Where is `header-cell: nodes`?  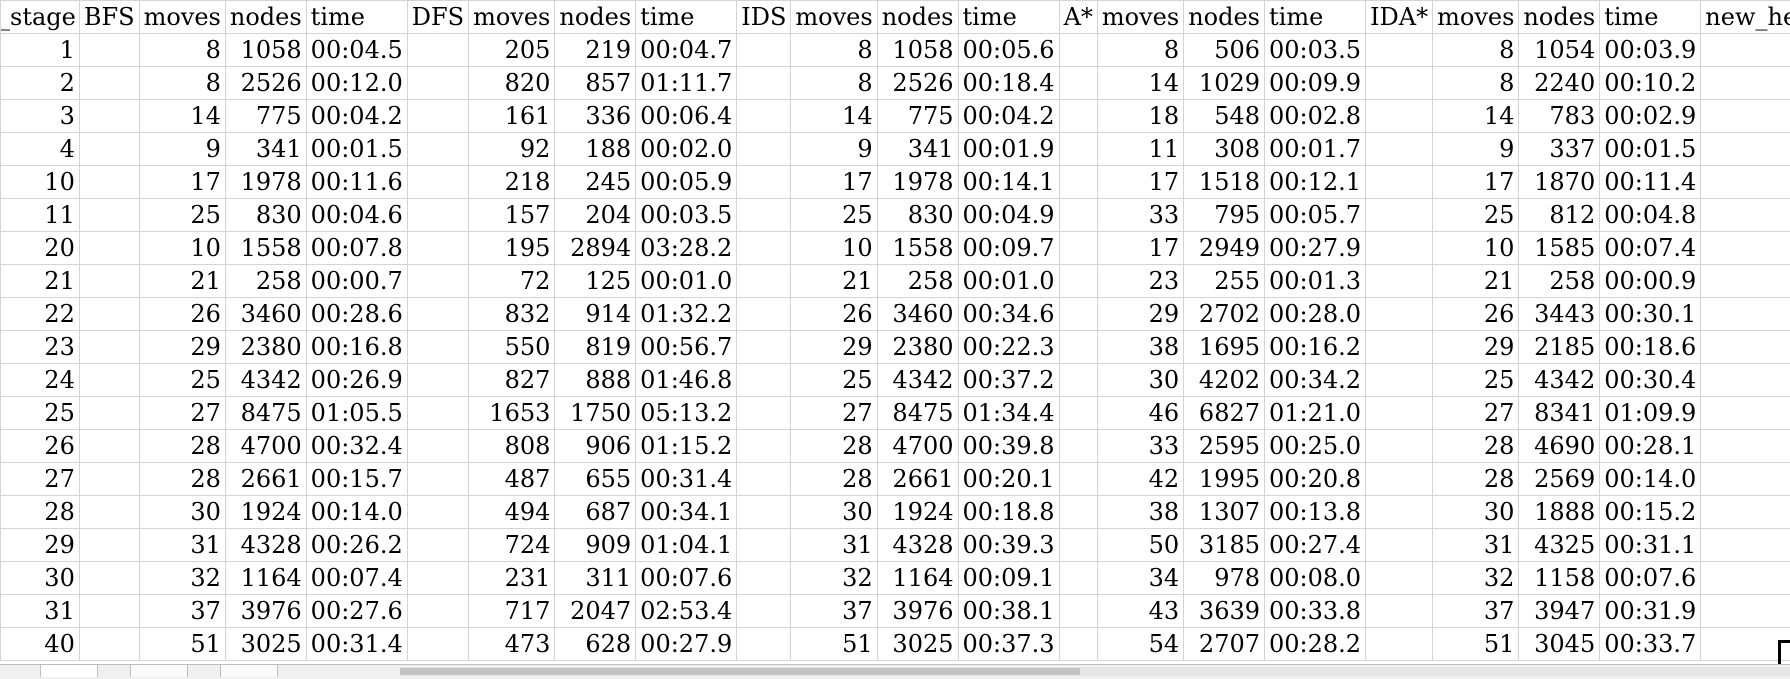
header-cell: nodes is located at coordinates (917, 17).